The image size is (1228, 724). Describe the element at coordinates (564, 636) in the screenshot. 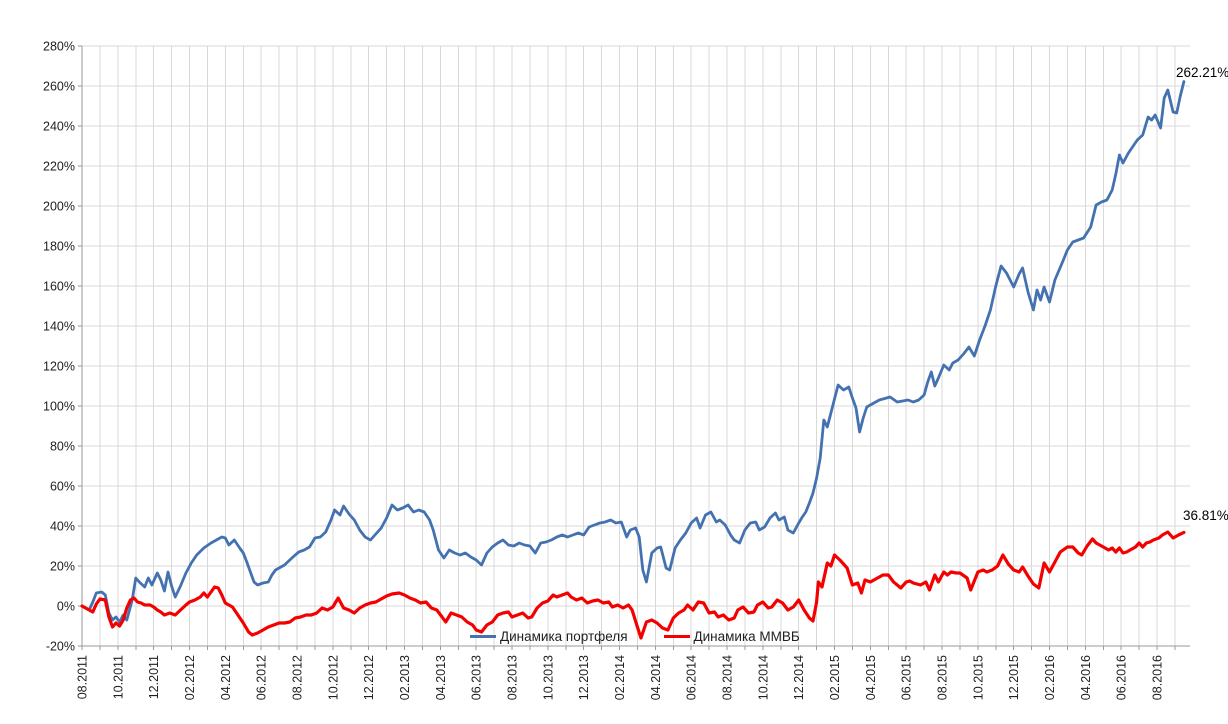

I see `legend-label-portfolio: Динамика портфеля` at that location.